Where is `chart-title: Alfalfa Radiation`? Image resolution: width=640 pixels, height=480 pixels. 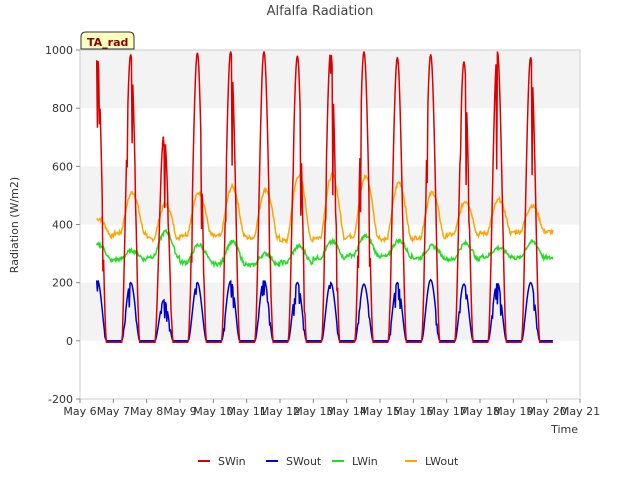 chart-title: Alfalfa Radiation is located at coordinates (320, 11).